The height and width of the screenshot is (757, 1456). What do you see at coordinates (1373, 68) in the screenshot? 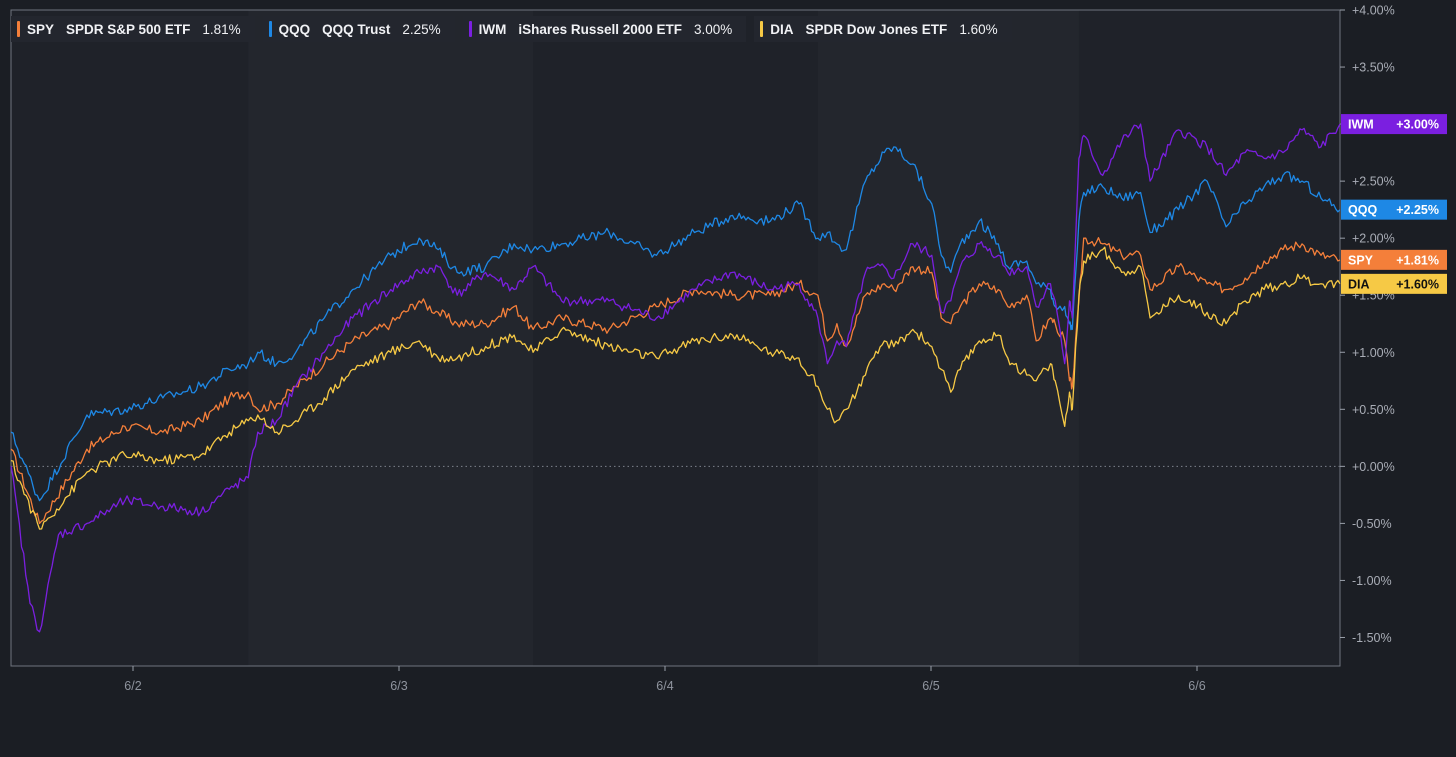
I see `y-tick-label: +3.50%` at bounding box center [1373, 68].